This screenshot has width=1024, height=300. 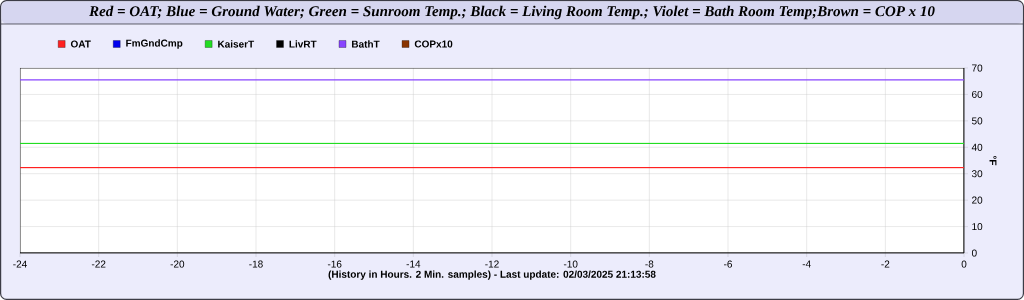 I want to click on y-tick-label: 60, so click(x=977, y=94).